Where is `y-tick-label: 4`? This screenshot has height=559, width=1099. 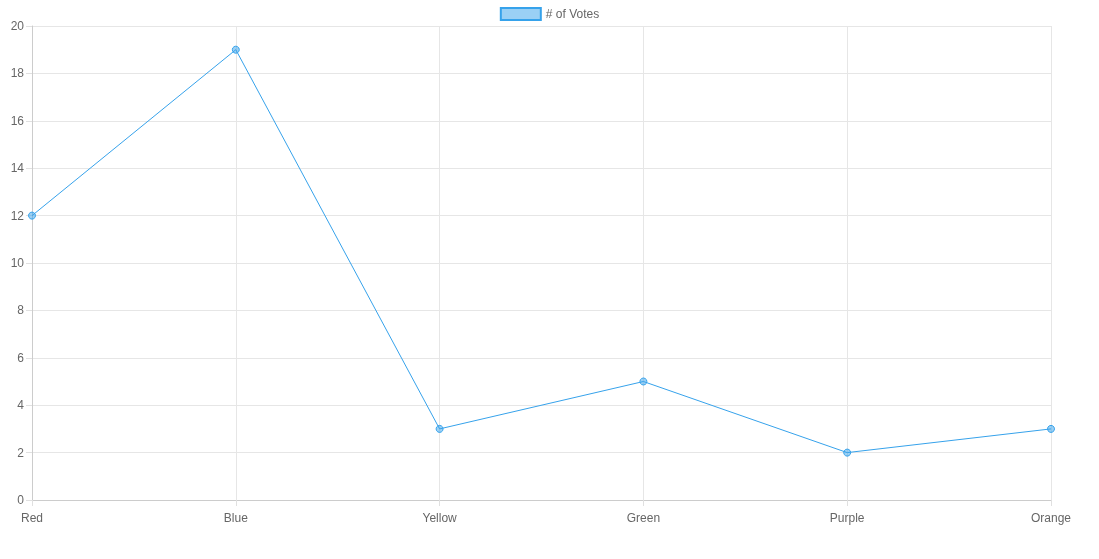 y-tick-label: 4 is located at coordinates (21, 405).